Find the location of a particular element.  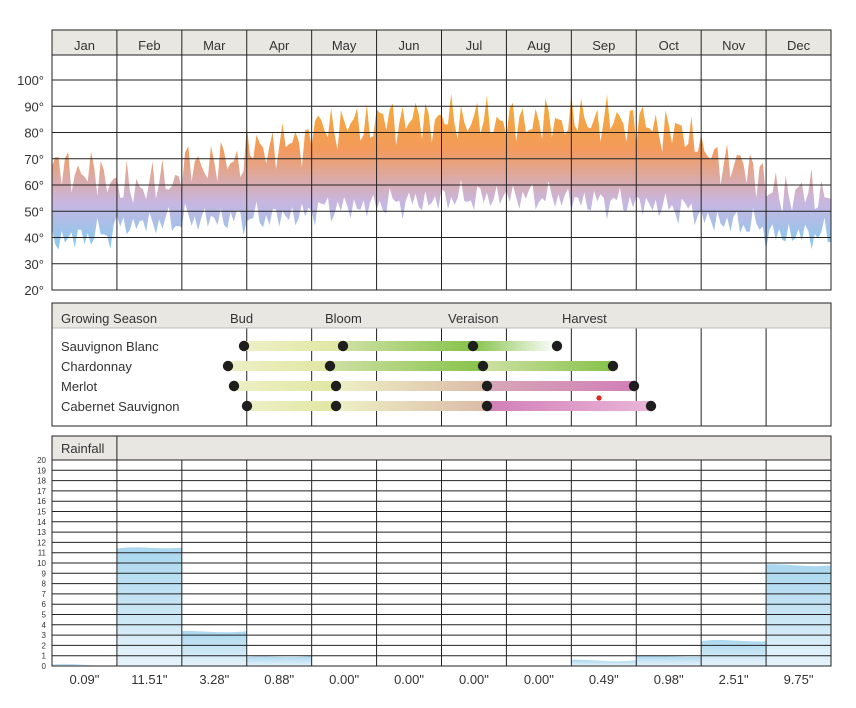

rainfall-tick-label: 9 is located at coordinates (44, 573).